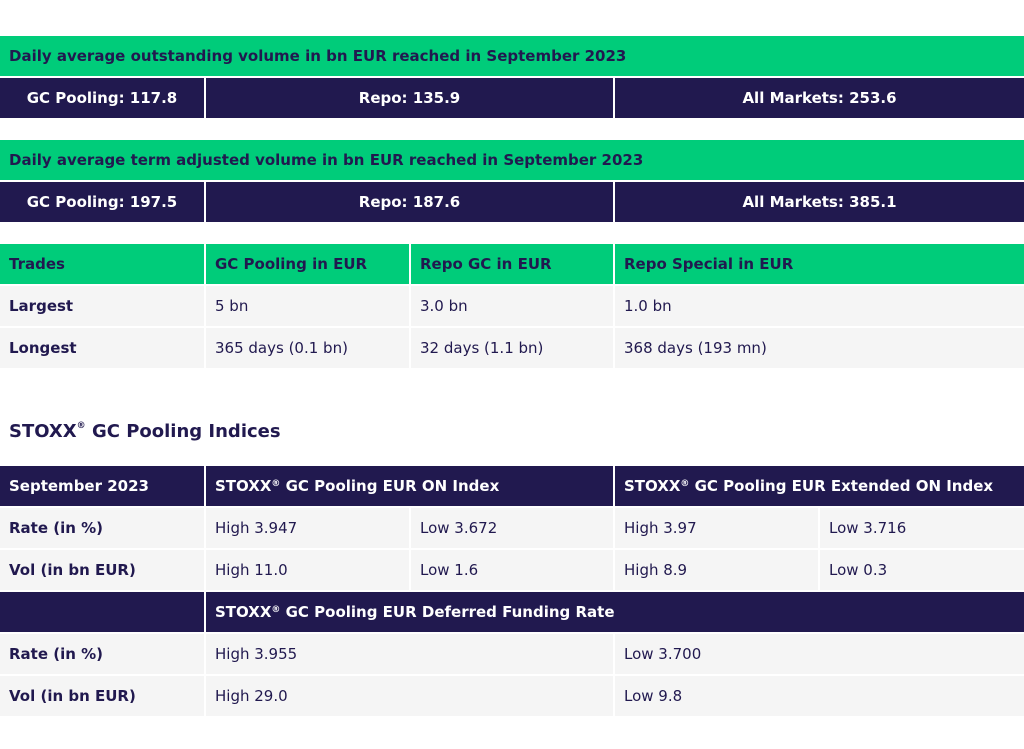 The height and width of the screenshot is (749, 1024). Describe the element at coordinates (409, 654) in the screenshot. I see `index-cell: High 3.955` at that location.